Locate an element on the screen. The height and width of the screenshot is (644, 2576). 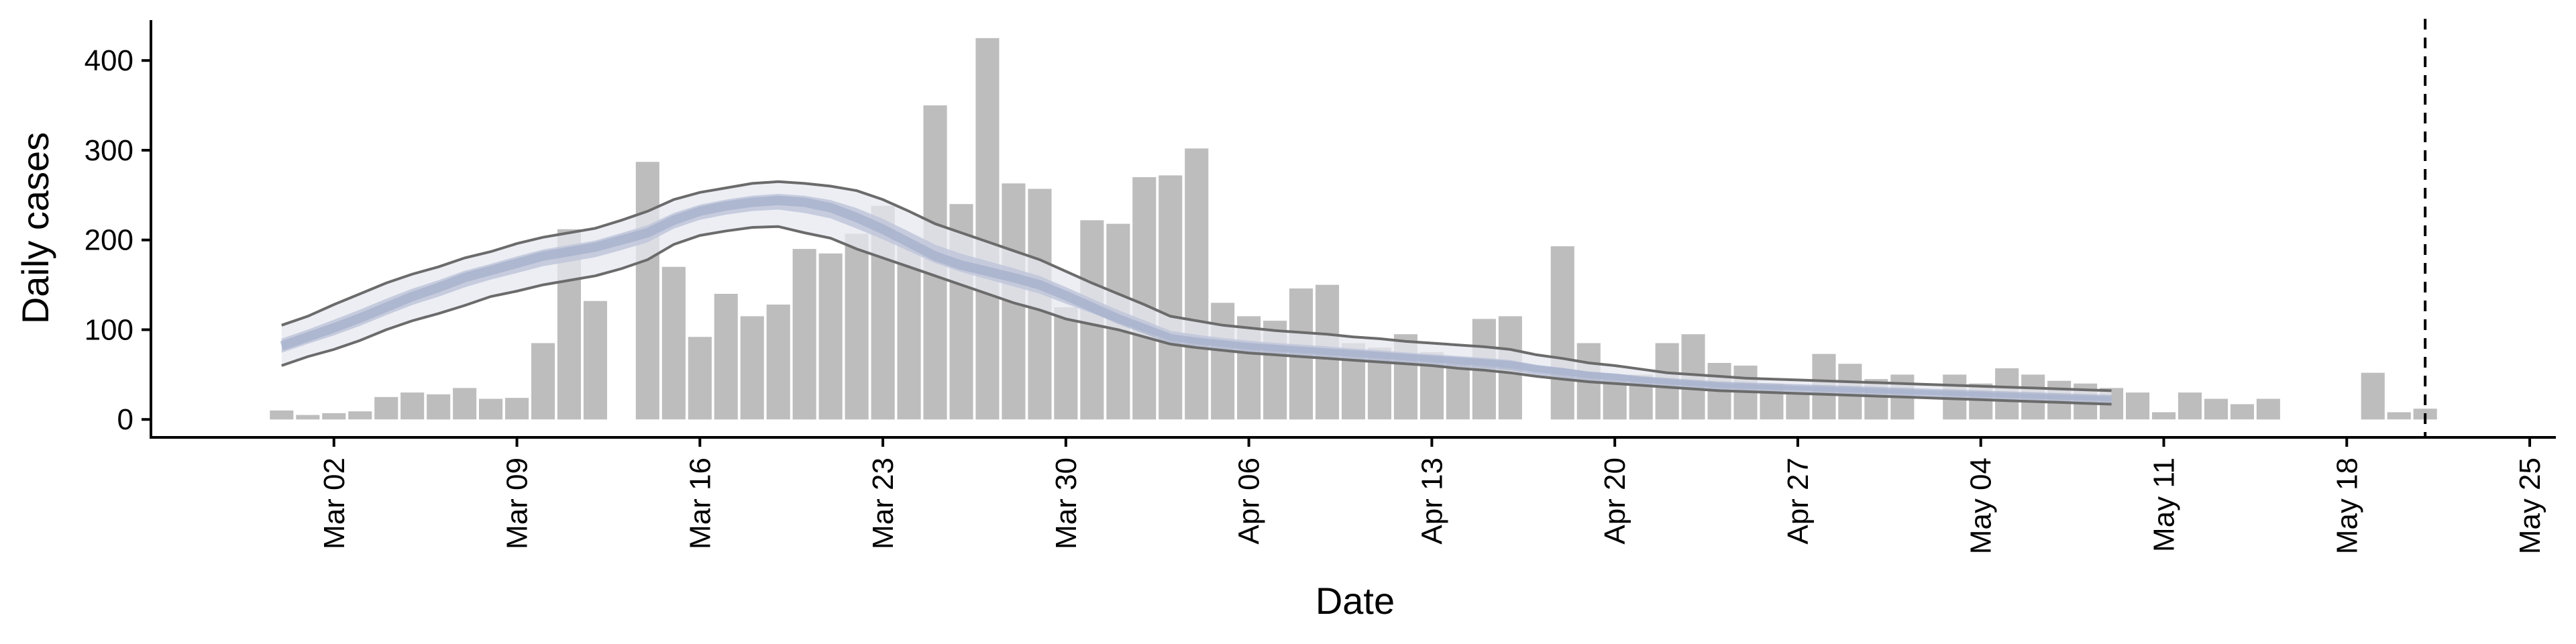
y-ticks: 0 100 200 300 400 is located at coordinates (118, 240).